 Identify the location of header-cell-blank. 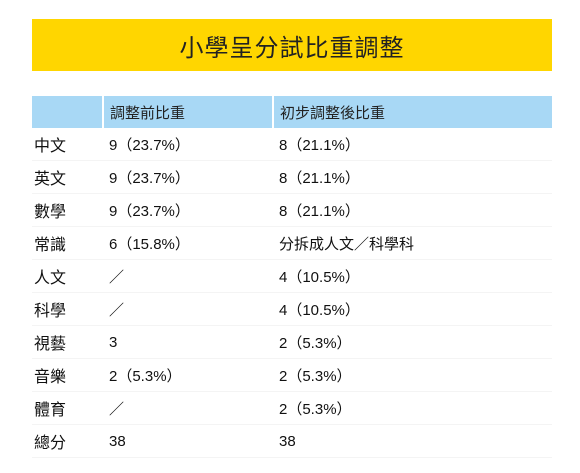
(67, 112).